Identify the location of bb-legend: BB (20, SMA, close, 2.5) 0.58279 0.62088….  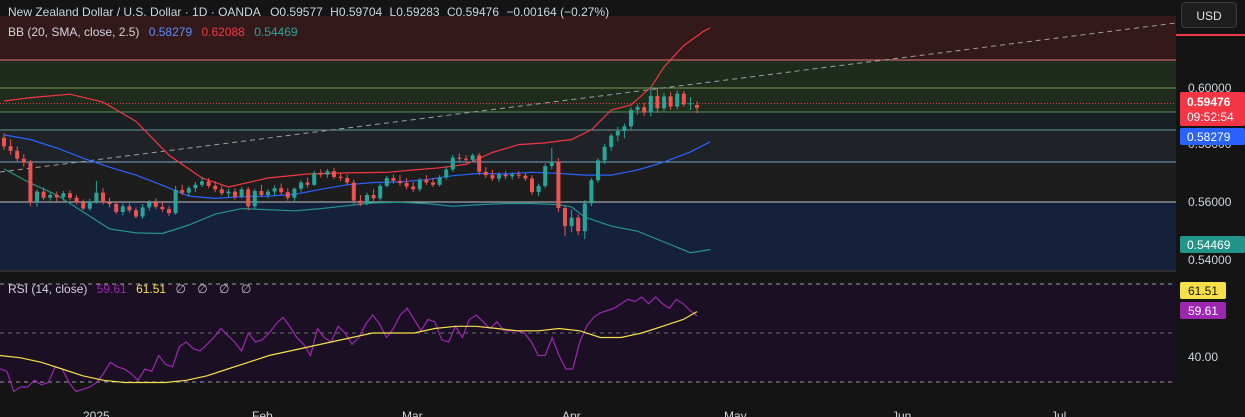
(156, 32).